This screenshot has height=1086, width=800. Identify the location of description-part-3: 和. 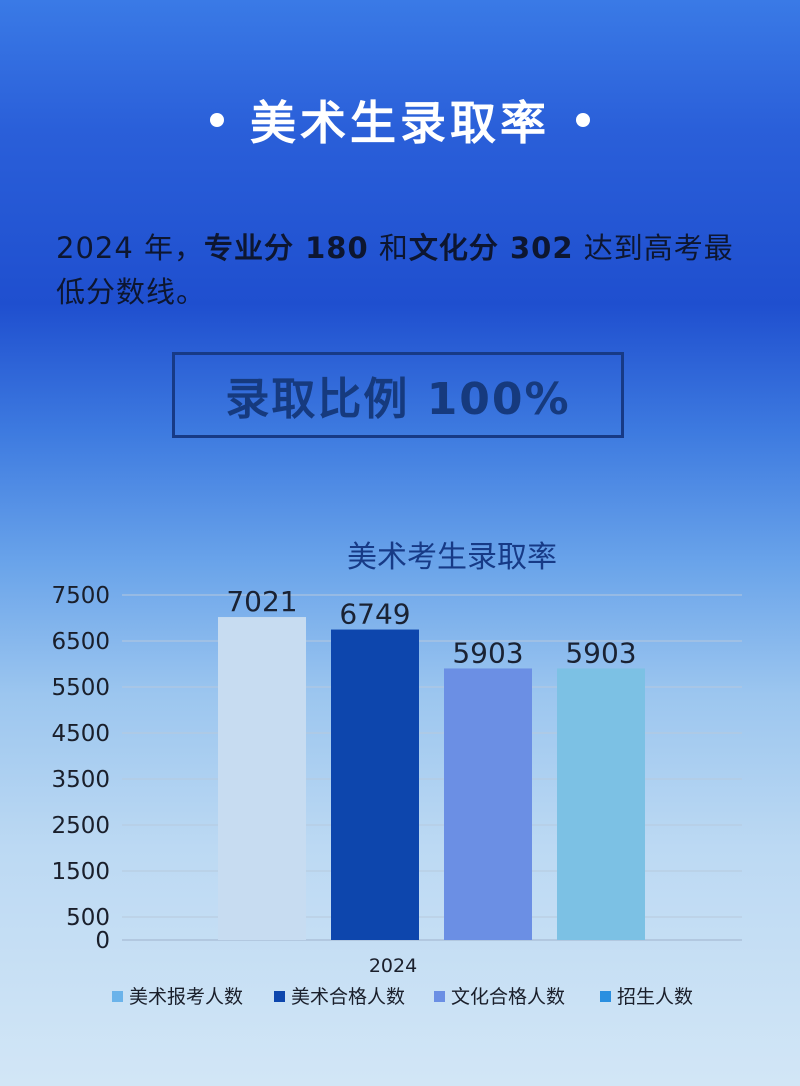
(388, 248).